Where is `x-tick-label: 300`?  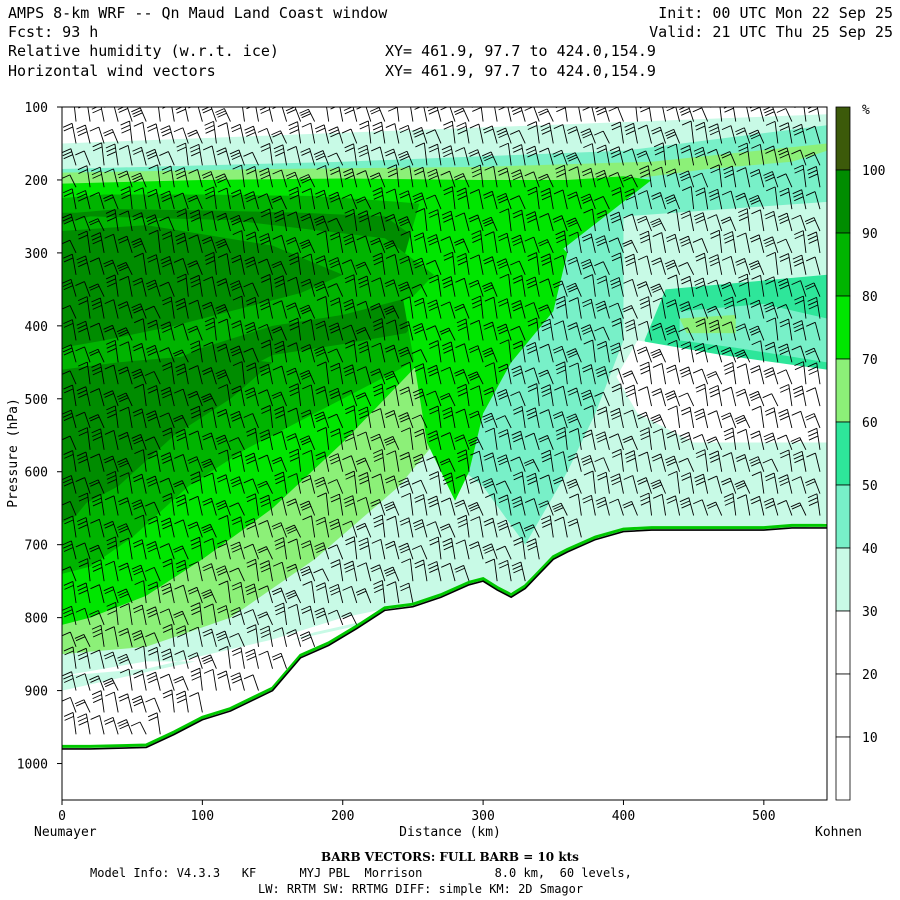 x-tick-label: 300 is located at coordinates (482, 816).